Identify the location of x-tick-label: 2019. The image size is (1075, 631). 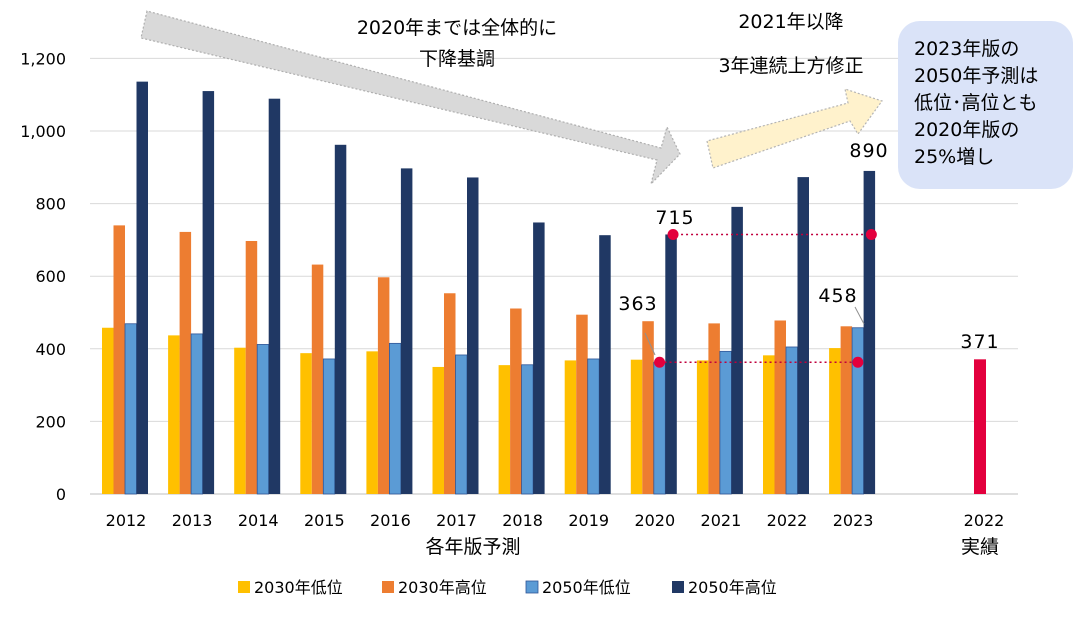
(588, 520).